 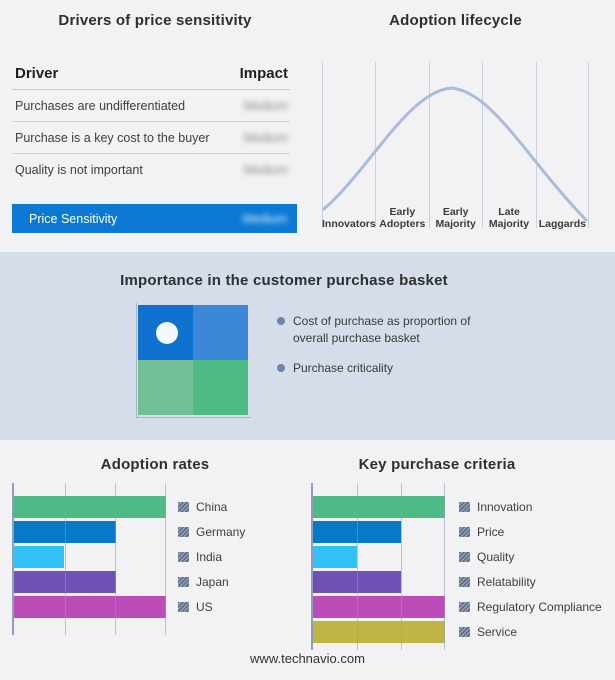 I want to click on drivers-panel-title: Drivers of price sensitivity, so click(x=155, y=20).